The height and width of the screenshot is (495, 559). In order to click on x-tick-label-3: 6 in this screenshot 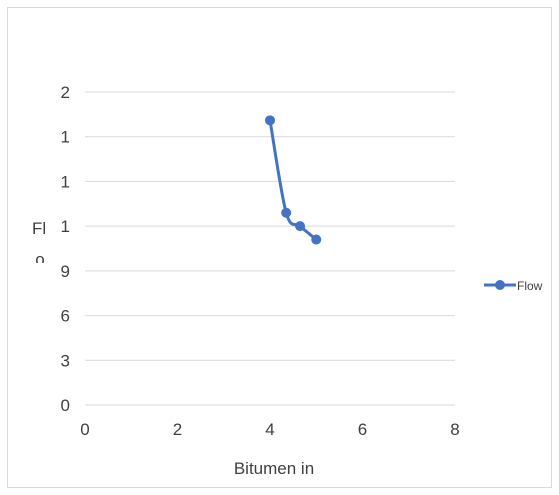, I will do `click(362, 429)`.